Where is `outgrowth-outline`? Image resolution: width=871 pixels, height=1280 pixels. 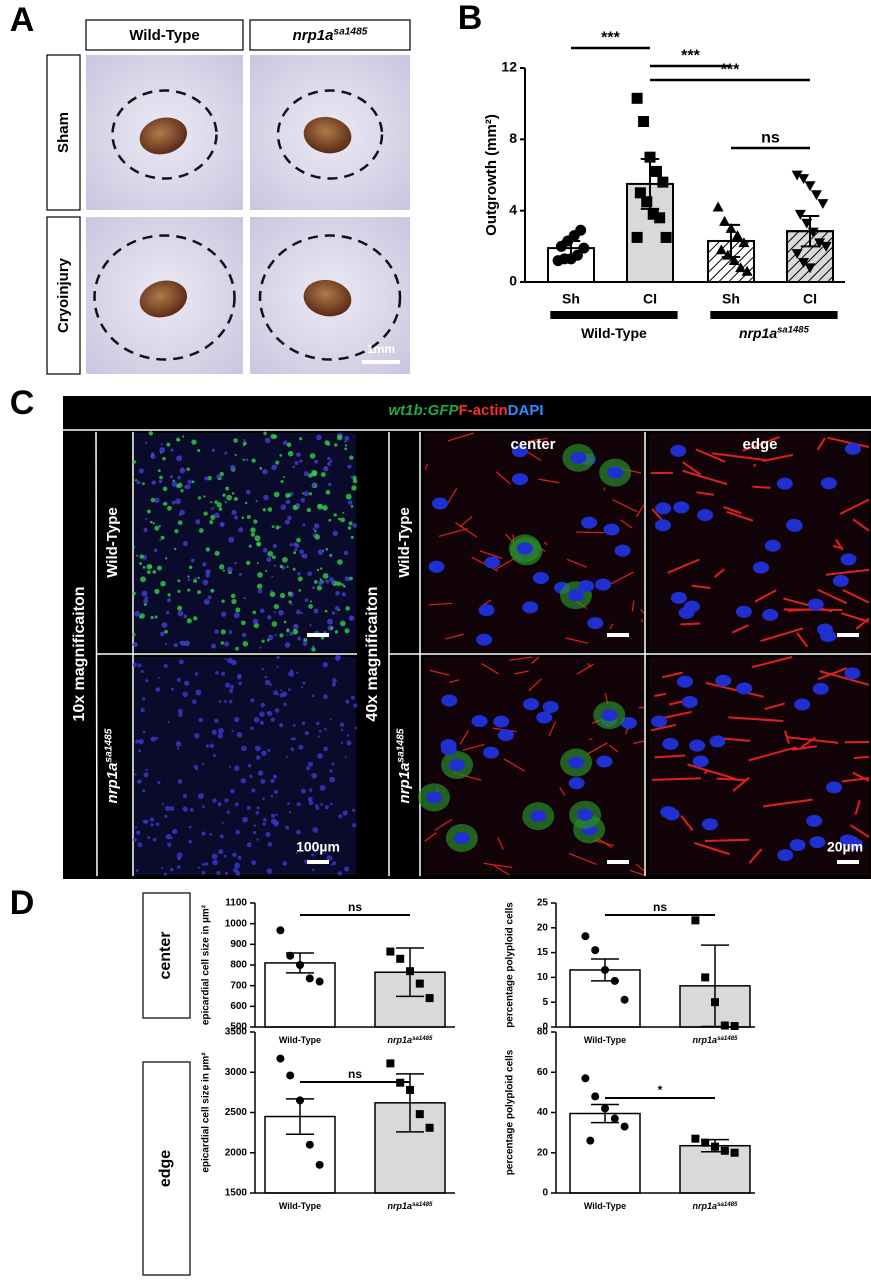 outgrowth-outline is located at coordinates (164, 297).